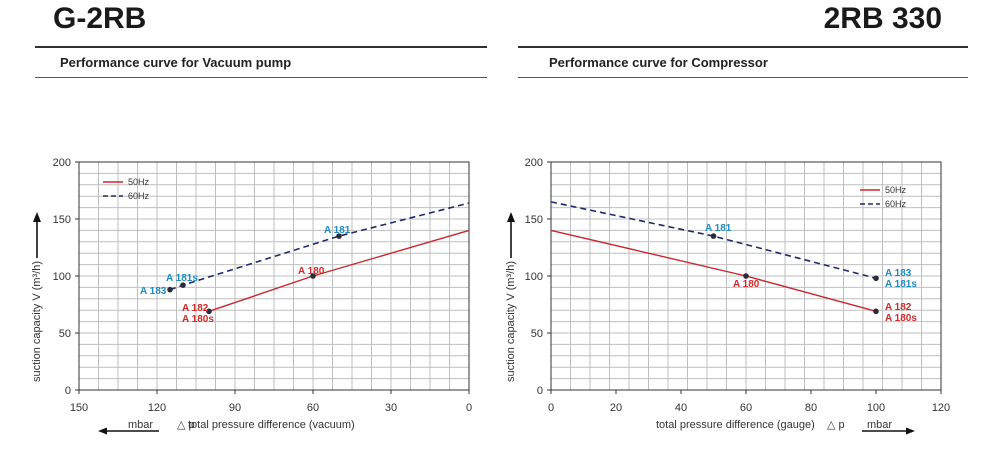 This screenshot has height=449, width=997. What do you see at coordinates (319, 246) in the screenshot?
I see `chart1-series-60hz-line` at bounding box center [319, 246].